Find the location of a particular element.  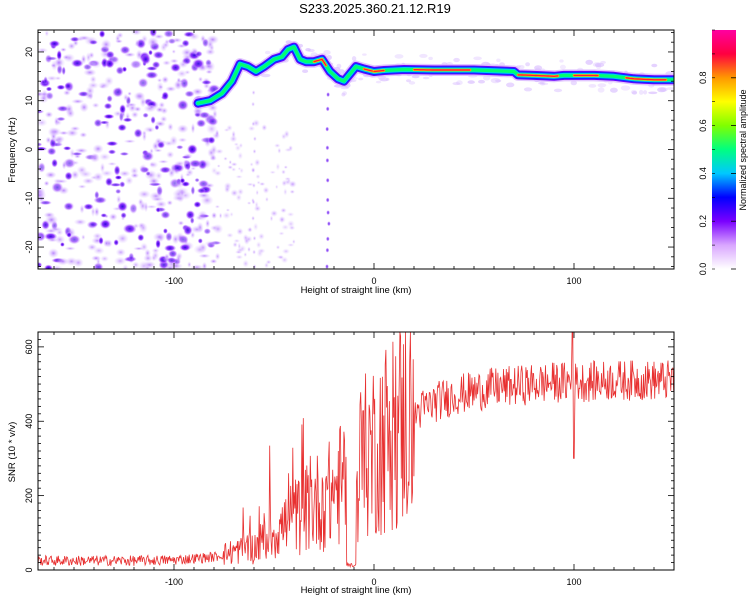

colorbar-tick-label: 0.2 is located at coordinates (703, 221).